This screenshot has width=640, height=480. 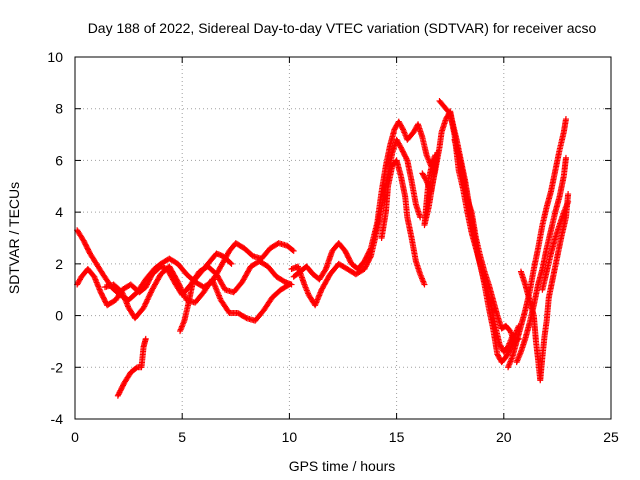 What do you see at coordinates (59, 212) in the screenshot?
I see `y-tick-label: 4` at bounding box center [59, 212].